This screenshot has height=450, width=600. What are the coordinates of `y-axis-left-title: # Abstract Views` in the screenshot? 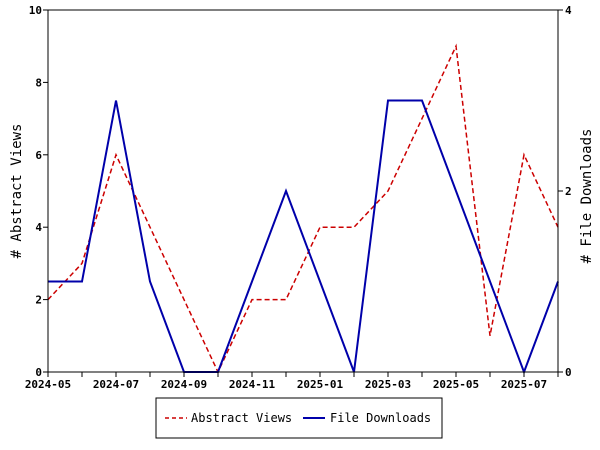 It's located at (17, 191).